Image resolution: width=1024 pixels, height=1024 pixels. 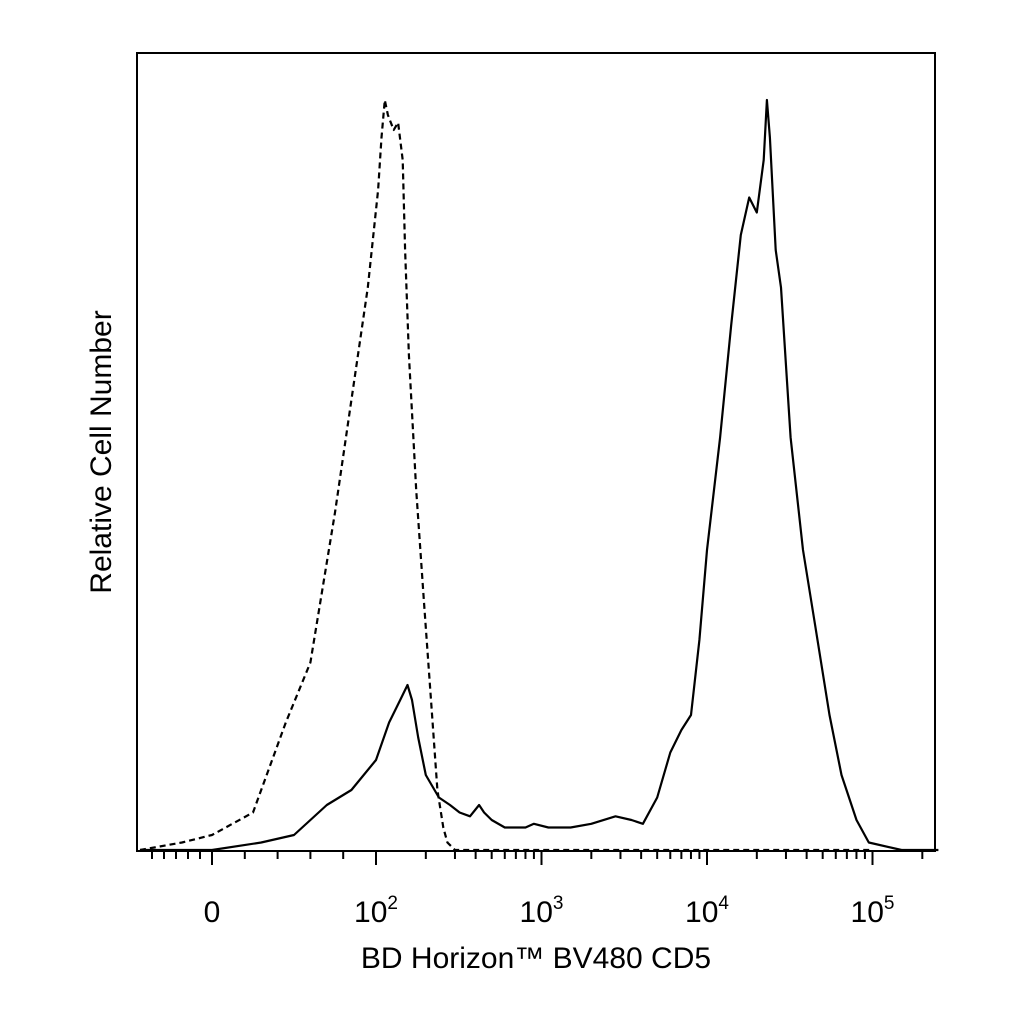 What do you see at coordinates (212, 912) in the screenshot?
I see `x-tick-label: 0` at bounding box center [212, 912].